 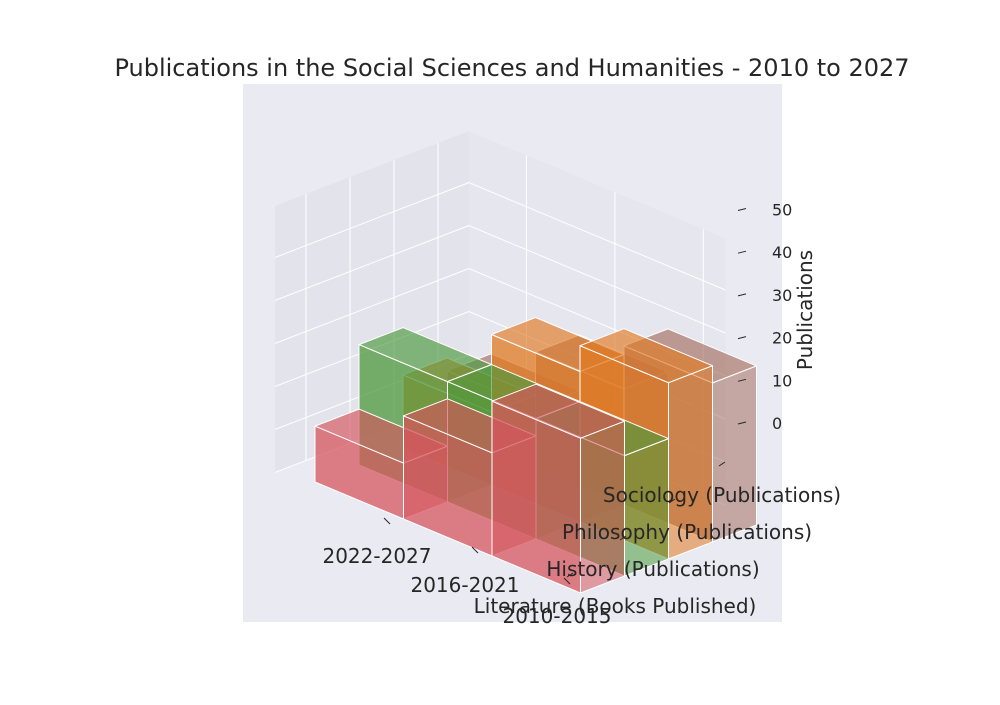 I want to click on z-tick-label-1: 10, so click(x=782, y=380).